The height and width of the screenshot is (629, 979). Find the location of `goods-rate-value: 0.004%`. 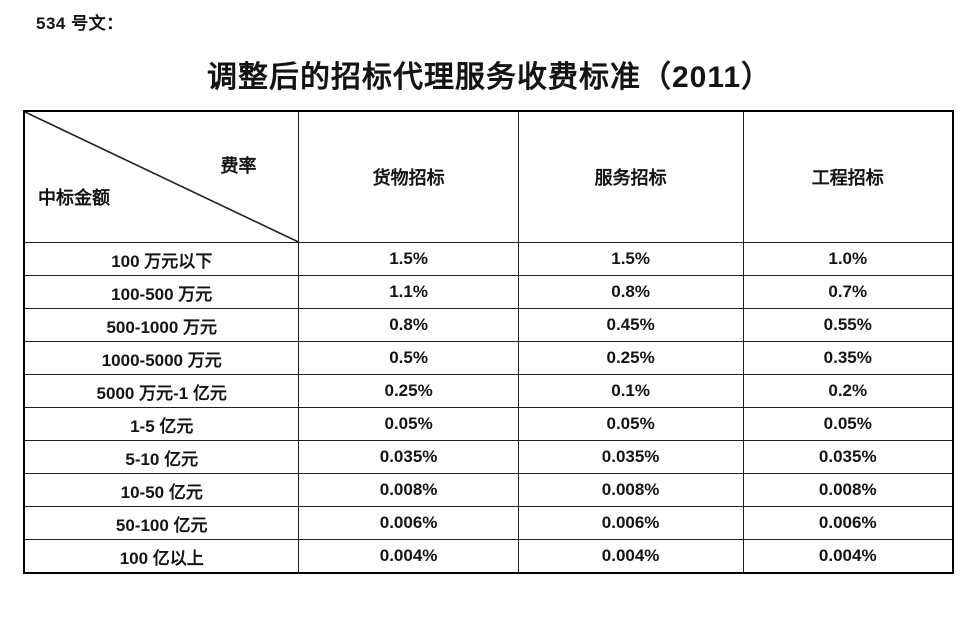

goods-rate-value: 0.004% is located at coordinates (408, 556).